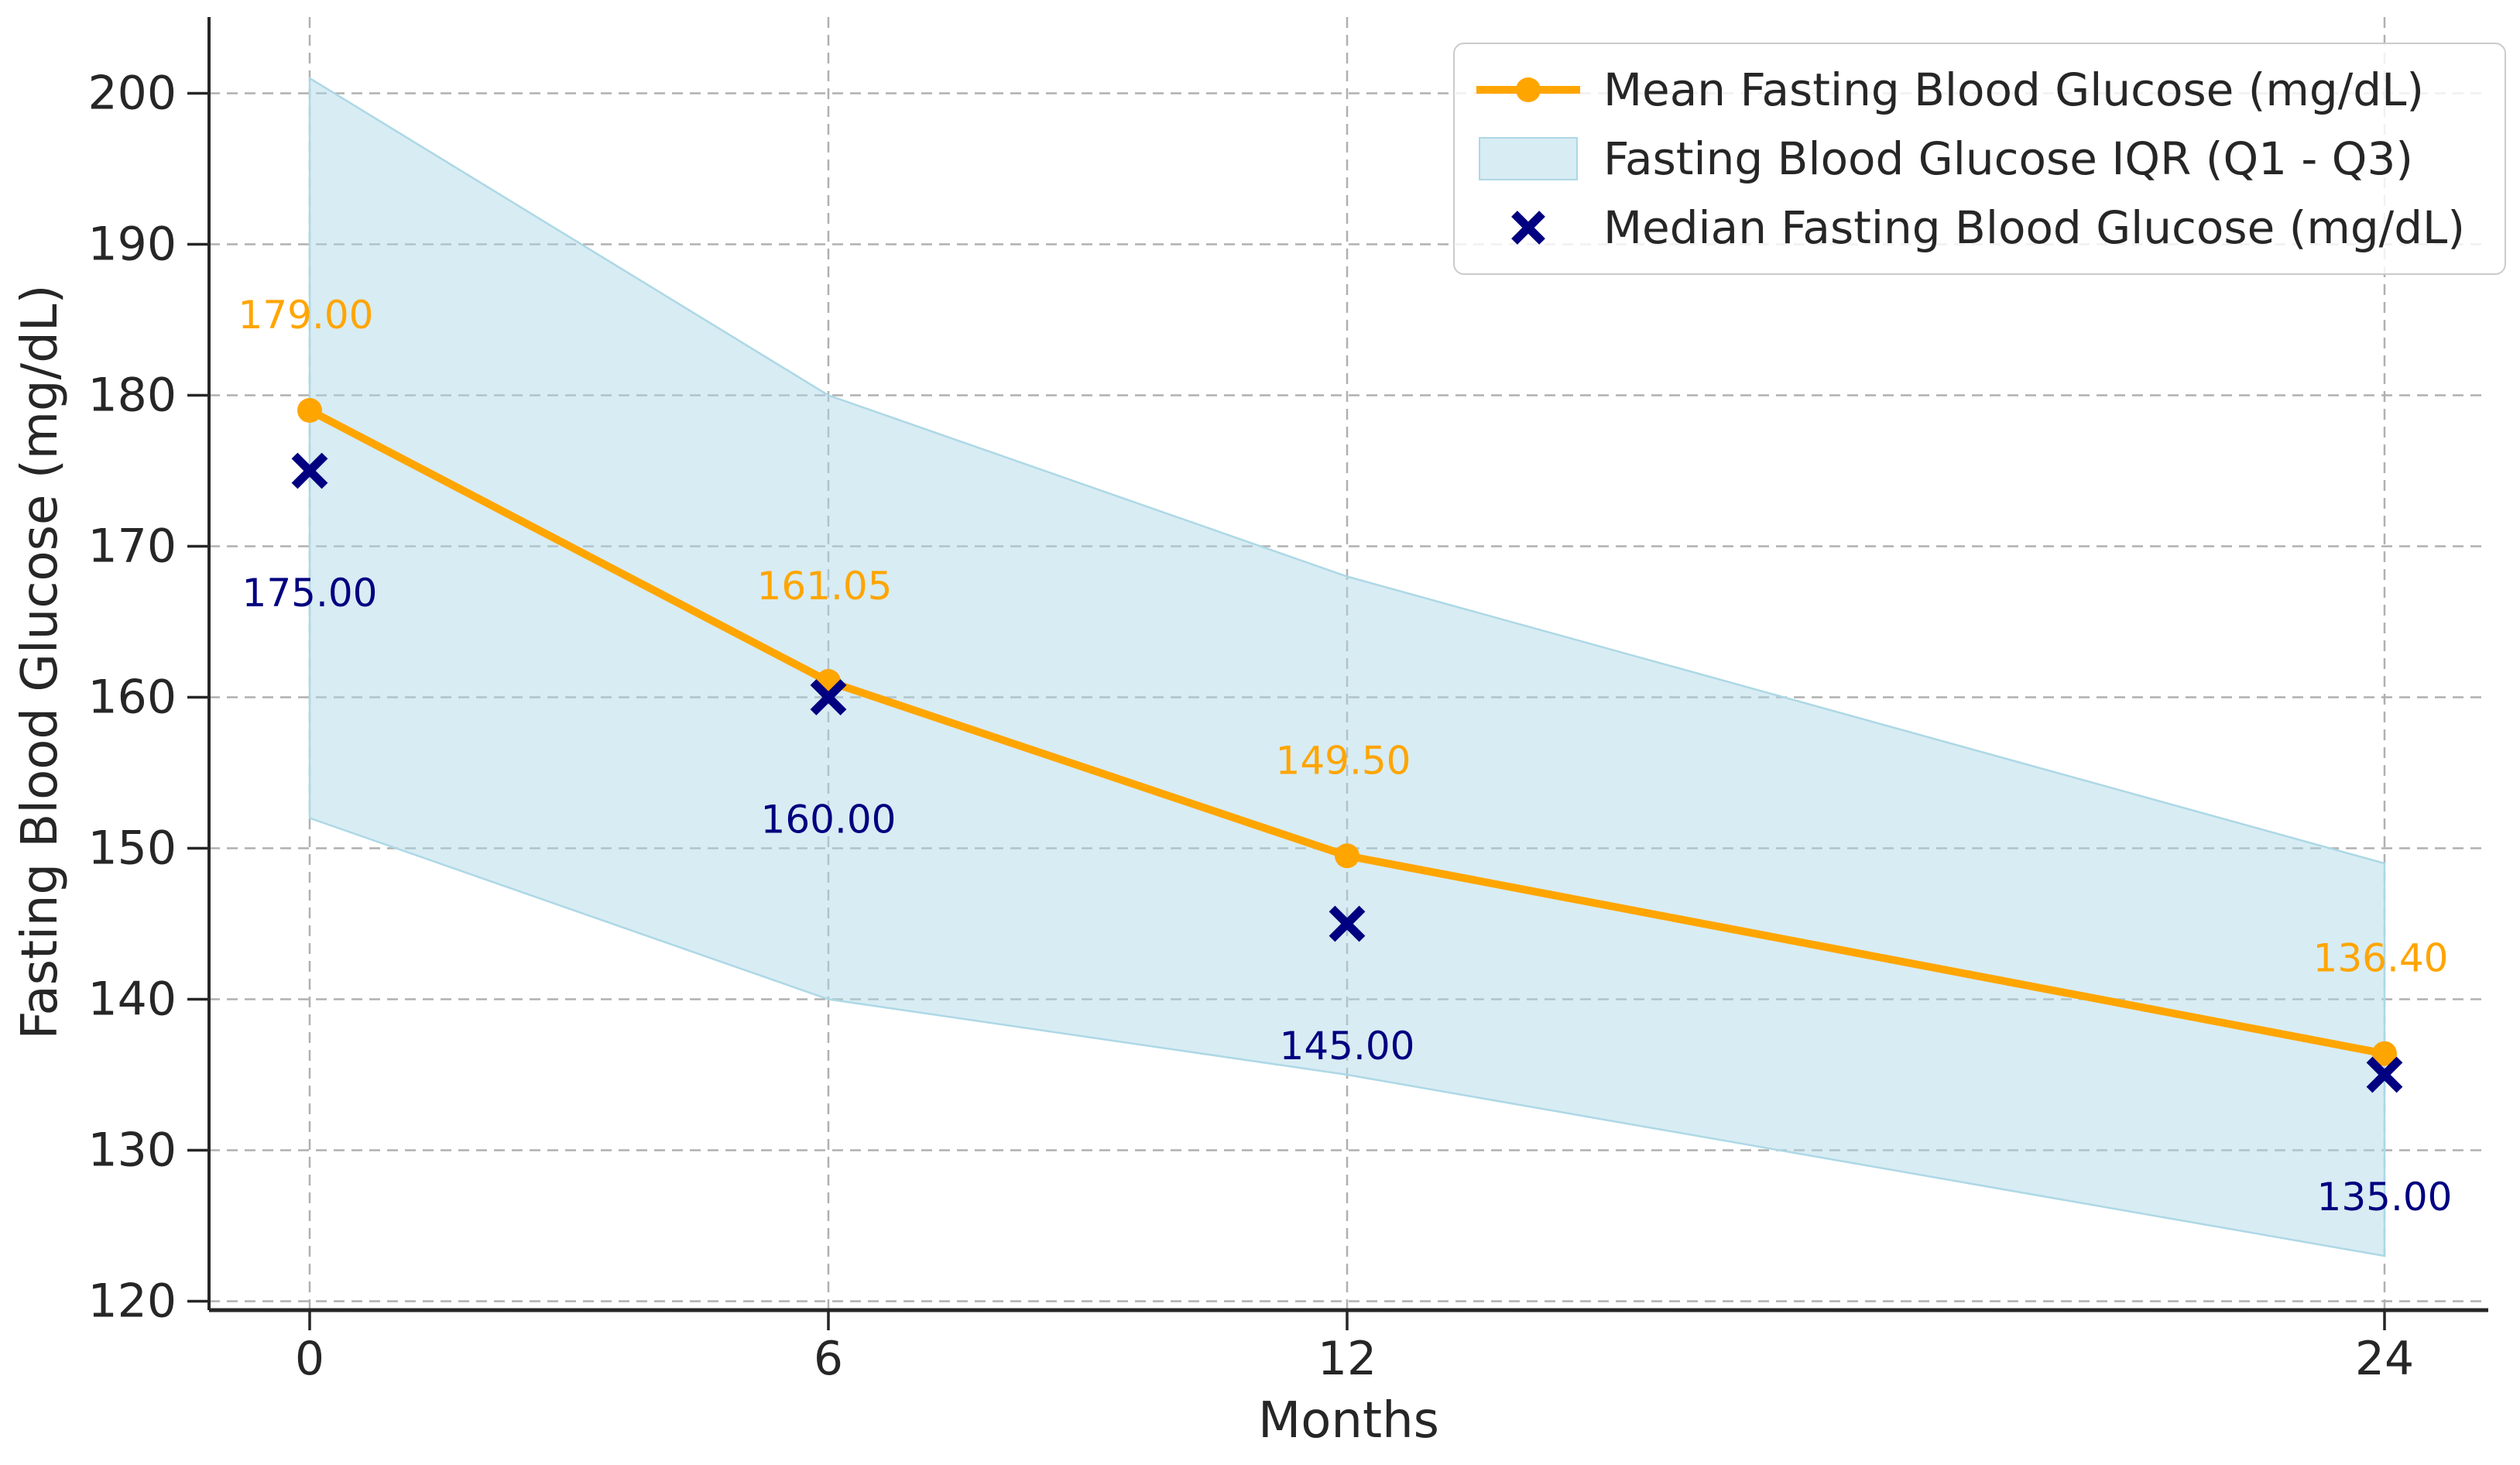 Image resolution: width=2520 pixels, height=1465 pixels. Describe the element at coordinates (1528, 90) in the screenshot. I see `mean-line-marker-icon` at that location.